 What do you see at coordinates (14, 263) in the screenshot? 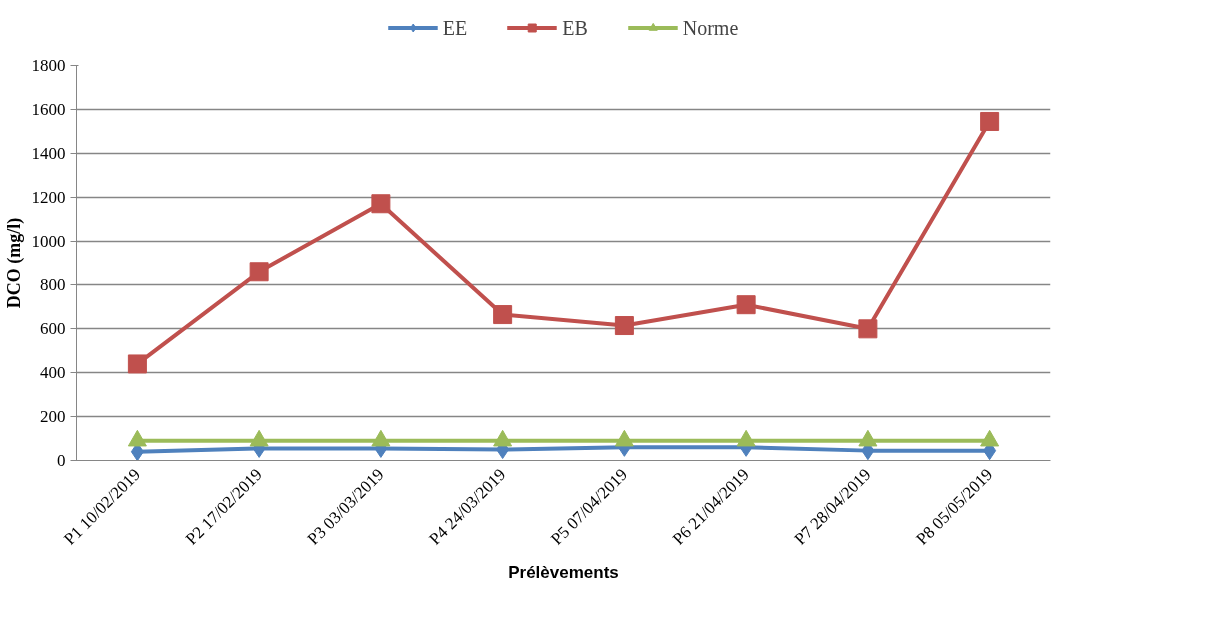
I see `y-axis-title: DCO (mg/l)` at bounding box center [14, 263].